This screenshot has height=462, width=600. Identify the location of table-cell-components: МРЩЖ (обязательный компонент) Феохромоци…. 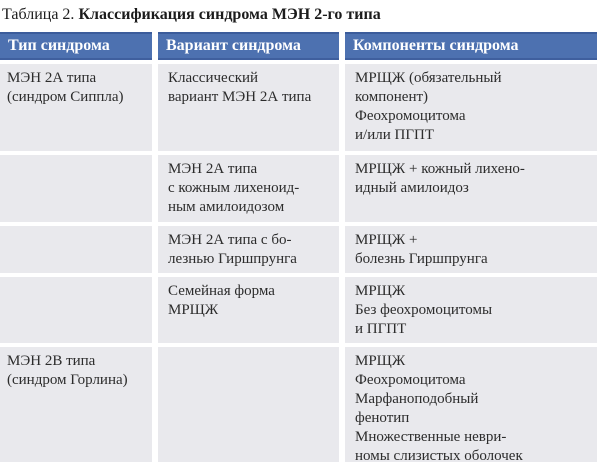
(471, 107).